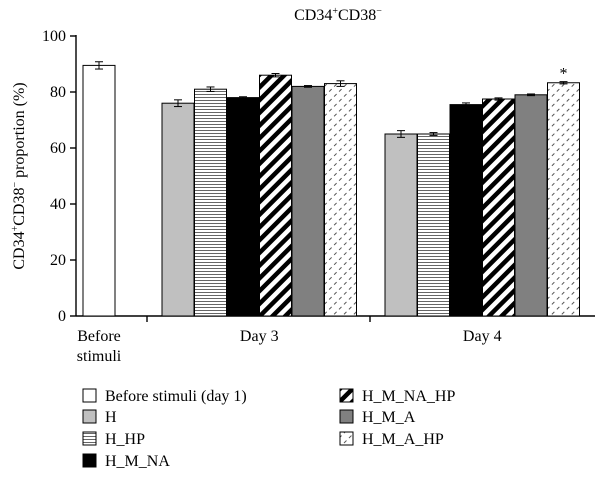  I want to click on y-tick-label: 60, so click(58, 148).